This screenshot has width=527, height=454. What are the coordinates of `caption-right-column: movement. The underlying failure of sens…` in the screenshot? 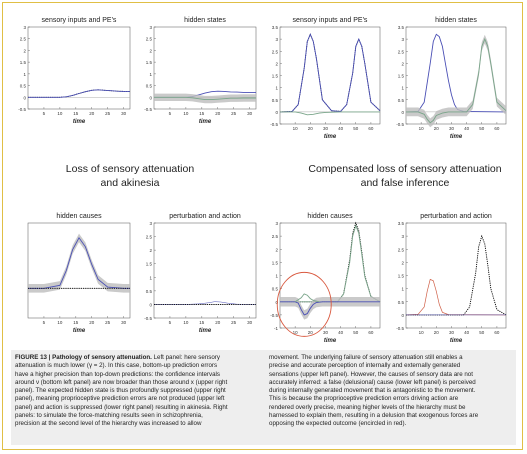 It's located at (391, 391).